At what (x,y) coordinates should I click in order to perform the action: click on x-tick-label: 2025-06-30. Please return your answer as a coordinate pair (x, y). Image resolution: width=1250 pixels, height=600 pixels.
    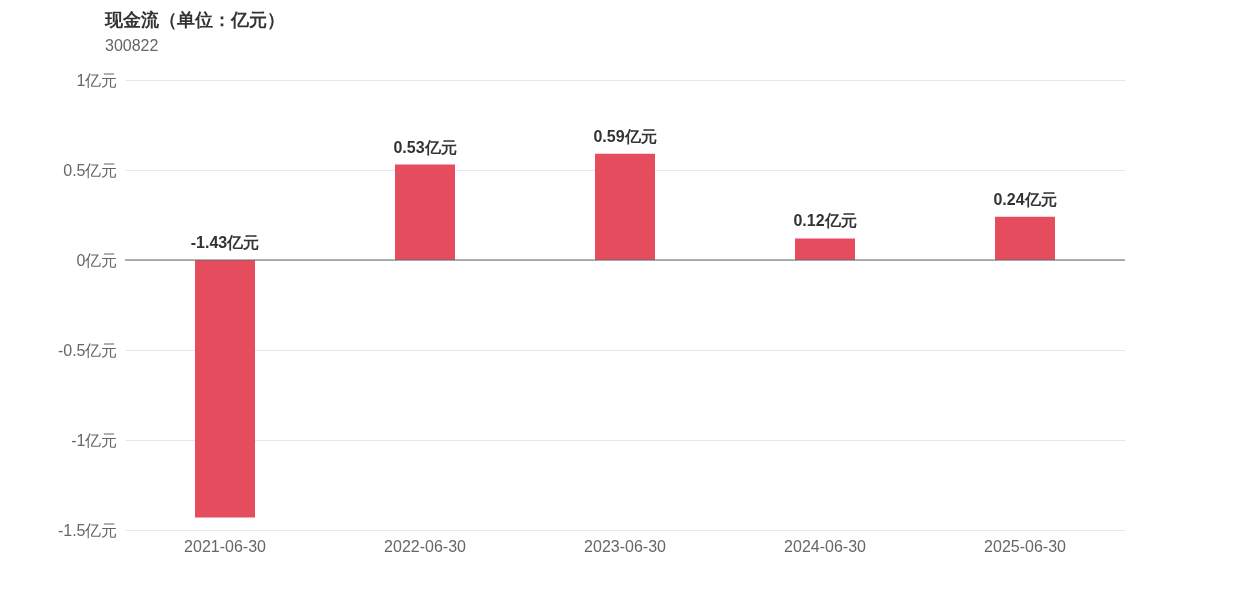
    Looking at the image, I should click on (1025, 546).